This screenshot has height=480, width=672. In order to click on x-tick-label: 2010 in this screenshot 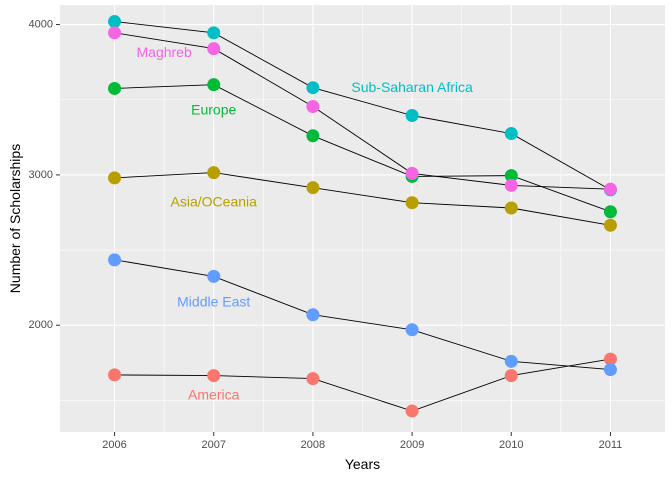, I will do `click(511, 445)`.